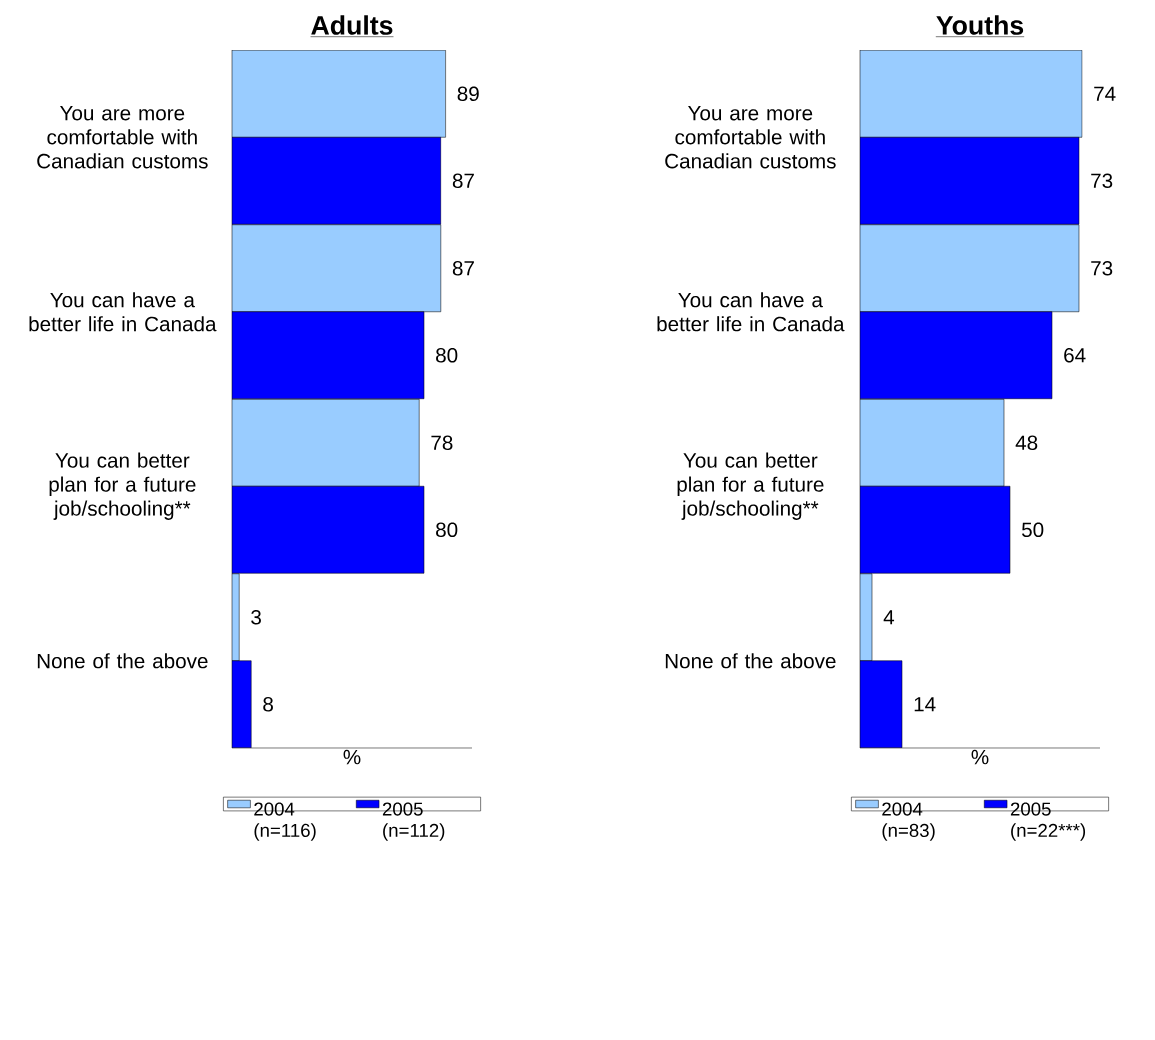 The width and height of the screenshot is (1155, 1040). I want to click on data-label: 48, so click(1026, 443).